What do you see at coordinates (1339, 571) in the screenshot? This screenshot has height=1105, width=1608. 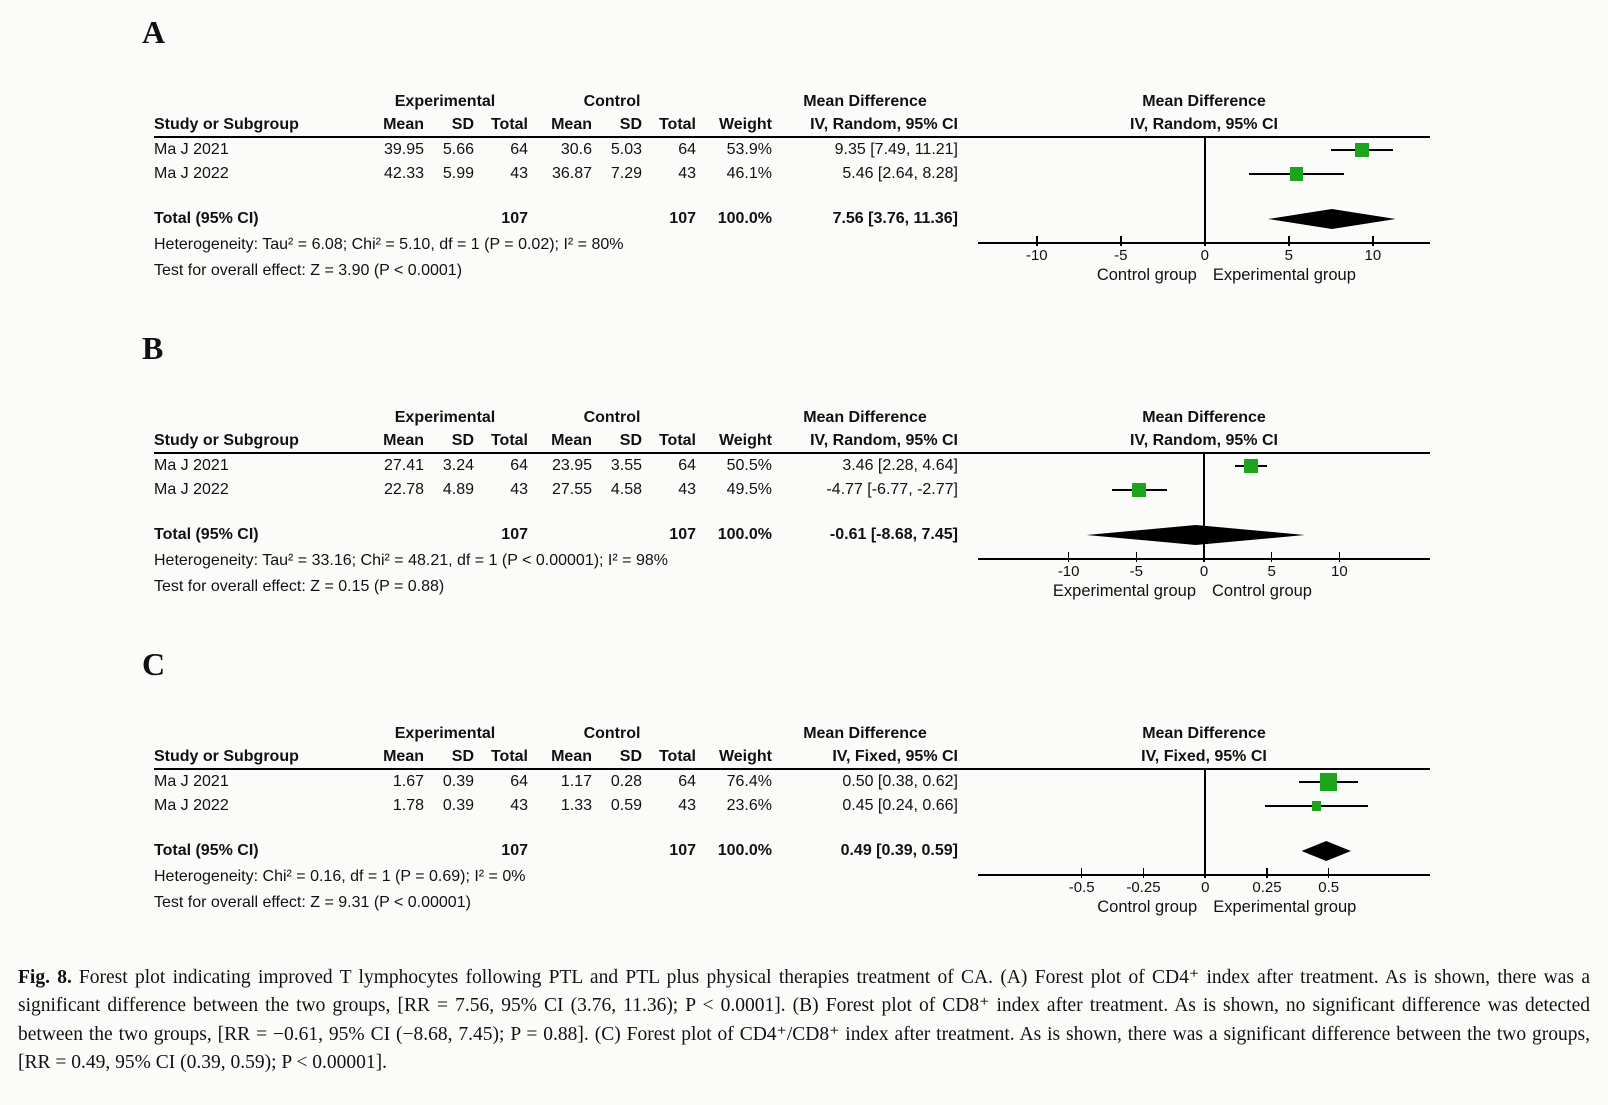 I see `axis-tick-label: 10` at bounding box center [1339, 571].